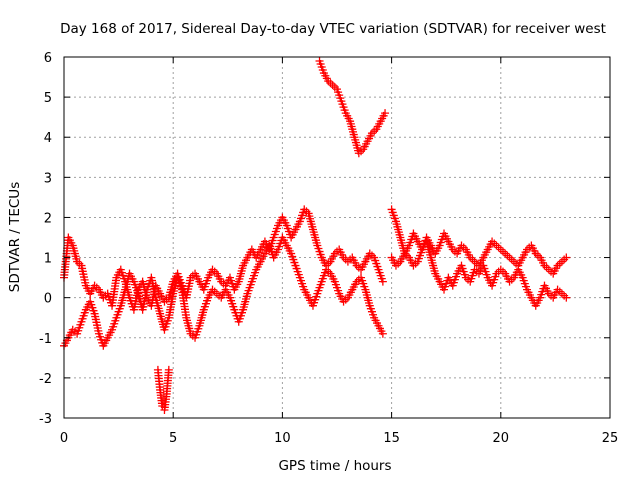  I want to click on x-tick-label: 20, so click(501, 438).